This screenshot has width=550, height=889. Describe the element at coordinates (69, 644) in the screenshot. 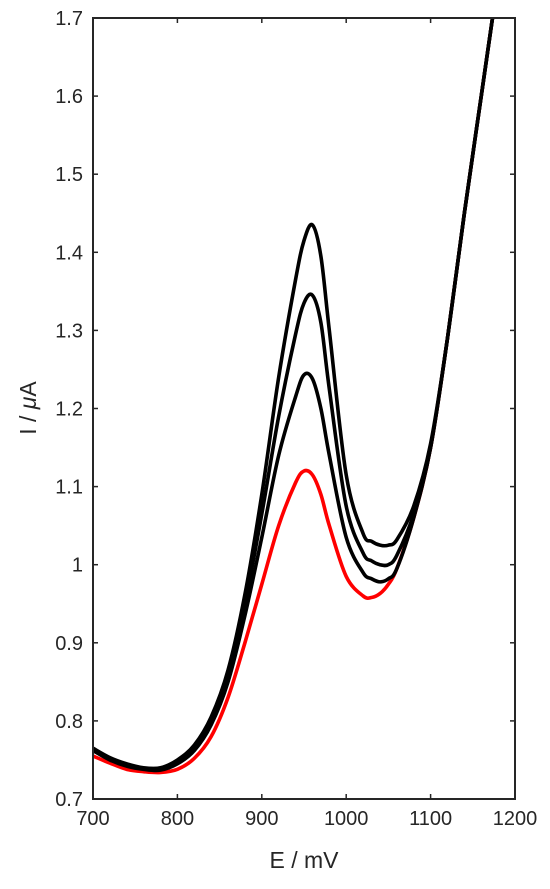

I see `y-tick-label: 0.9` at that location.